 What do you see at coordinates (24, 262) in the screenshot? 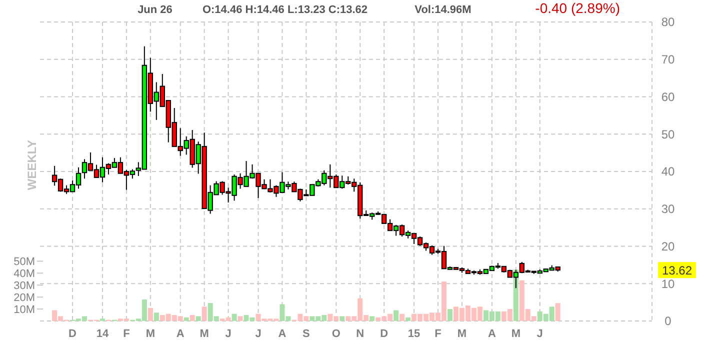
I see `y2-tick-label: 50M` at bounding box center [24, 262].